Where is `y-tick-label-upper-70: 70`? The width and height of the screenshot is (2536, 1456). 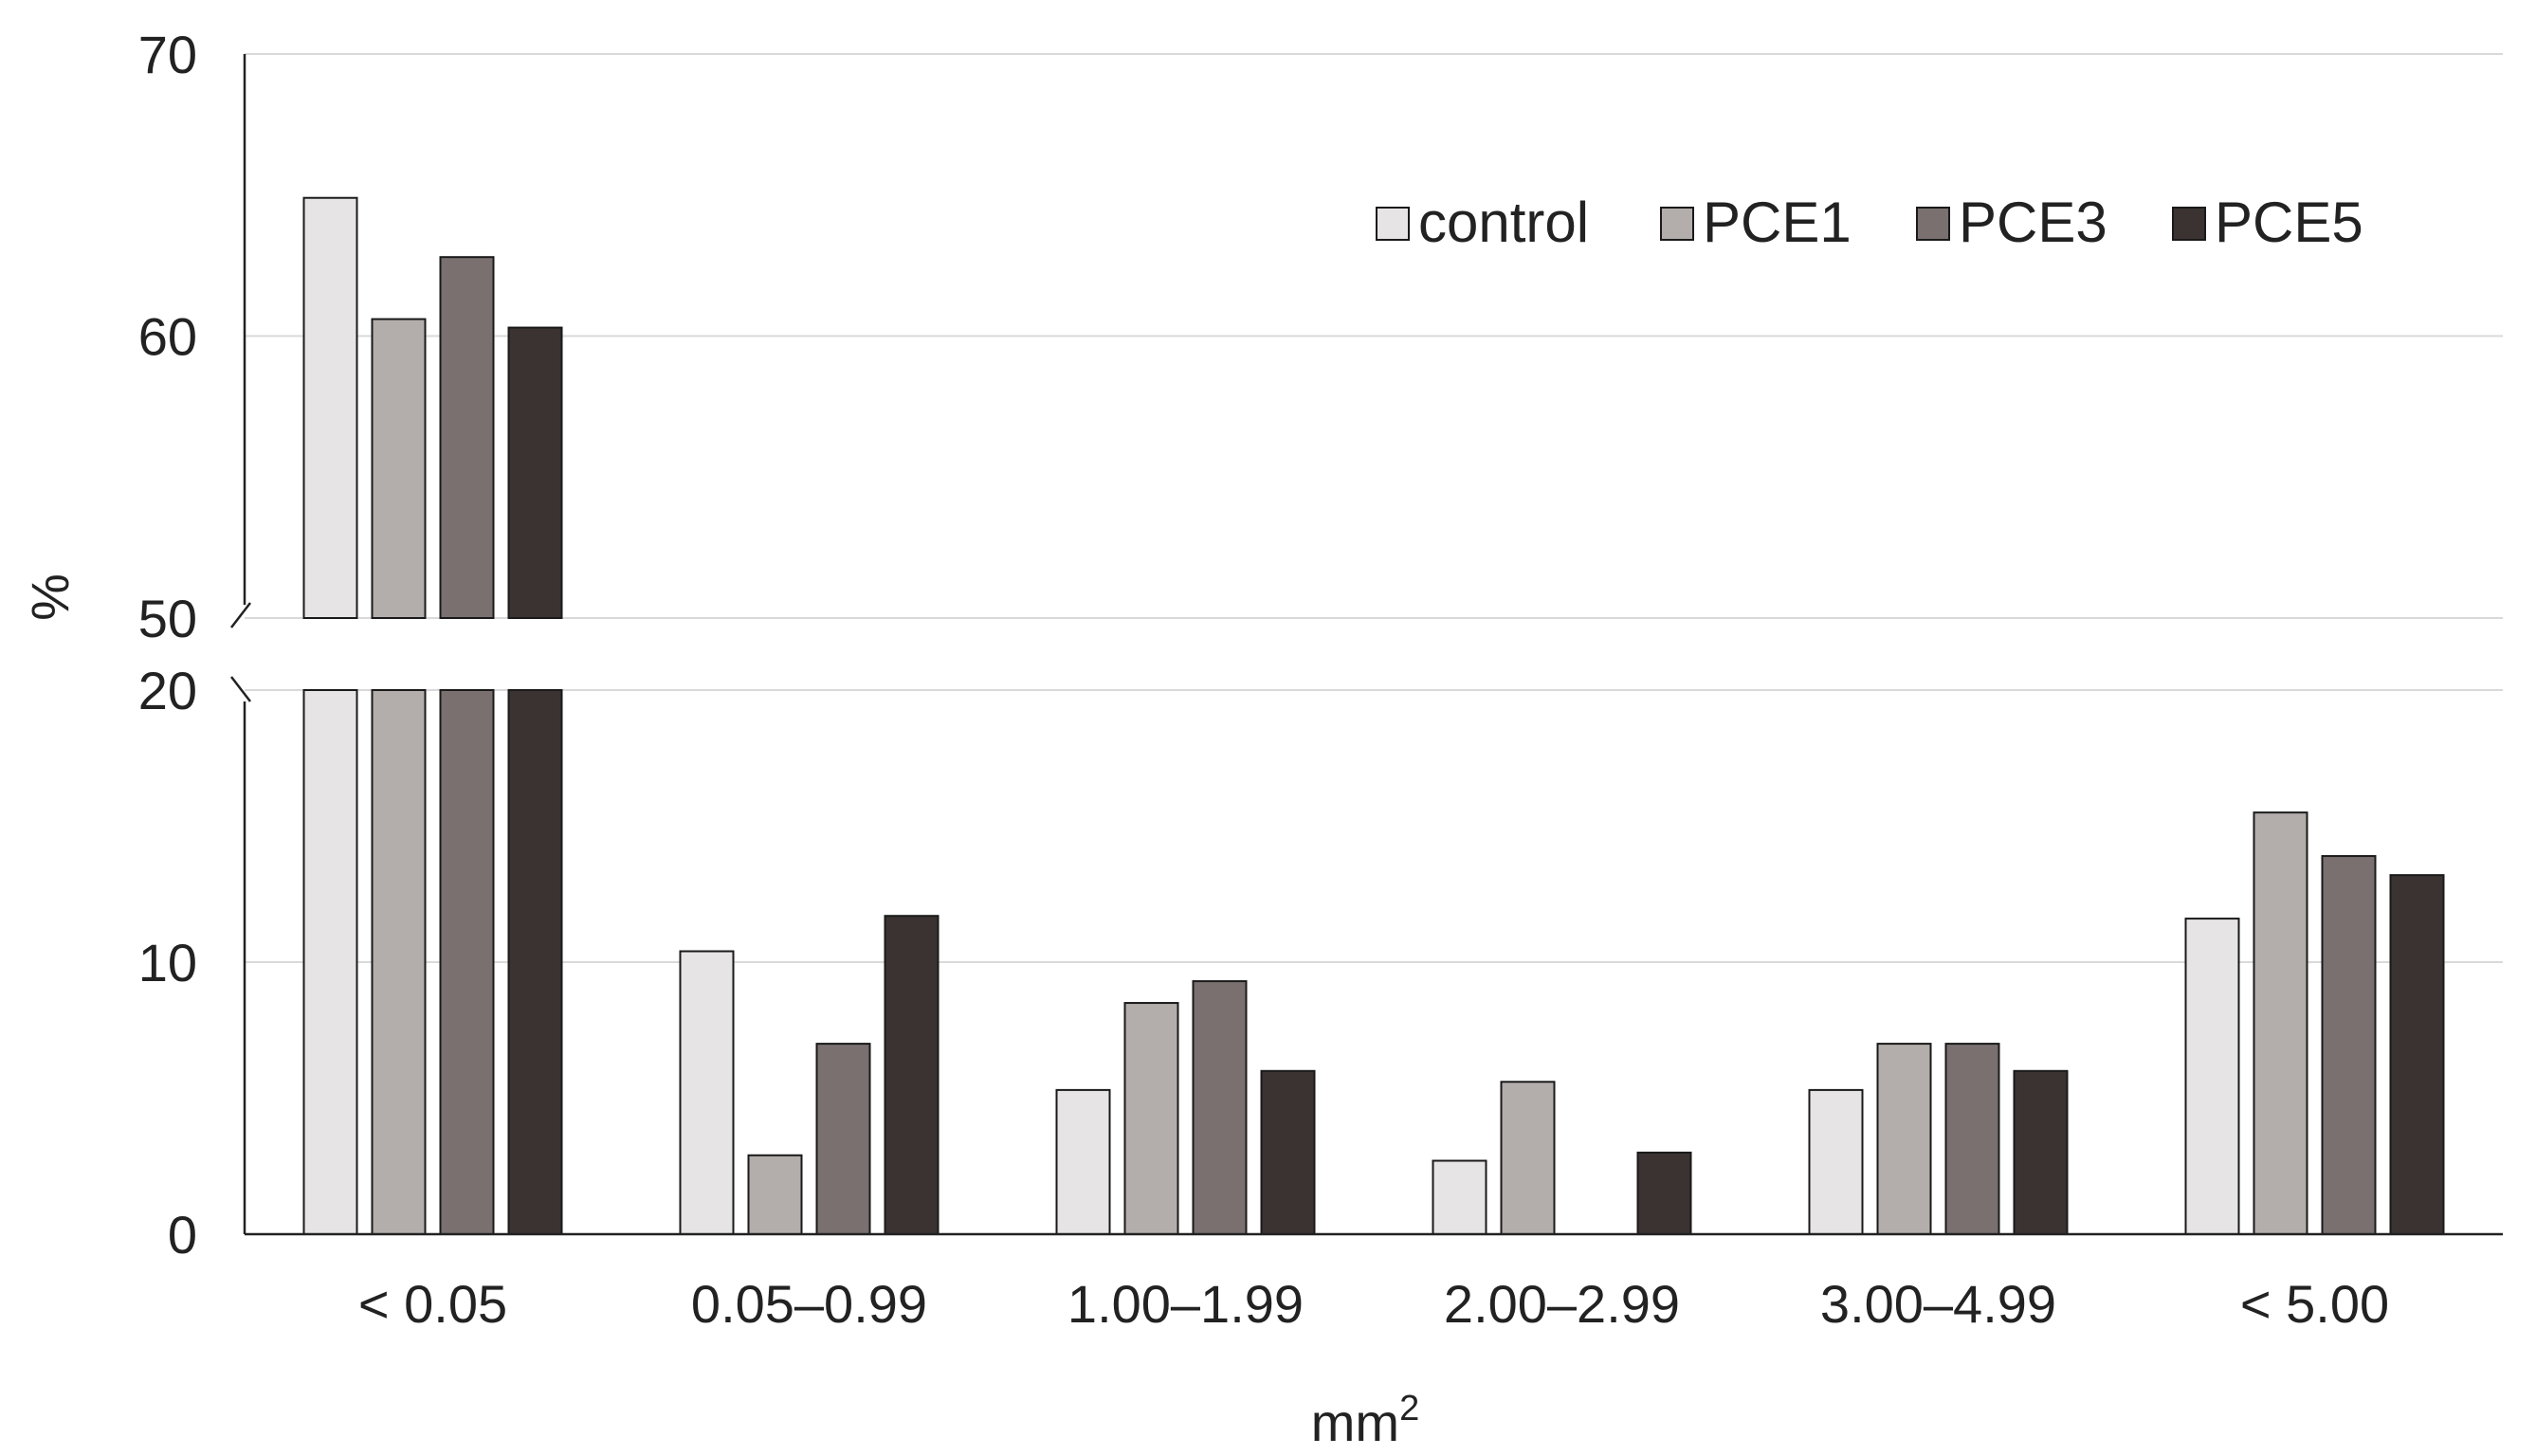
y-tick-label-upper-70: 70 is located at coordinates (167, 54).